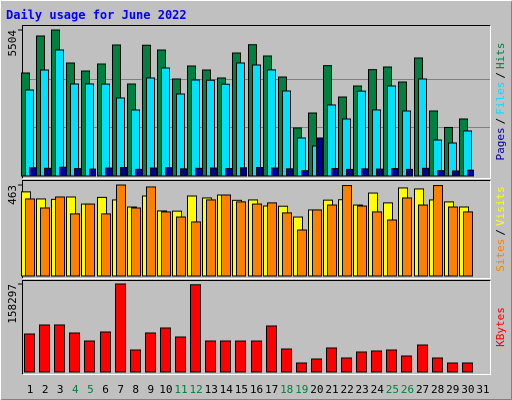 This screenshot has width=512, height=400. What do you see at coordinates (362, 389) in the screenshot?
I see `x-tick-label: 23` at bounding box center [362, 389].